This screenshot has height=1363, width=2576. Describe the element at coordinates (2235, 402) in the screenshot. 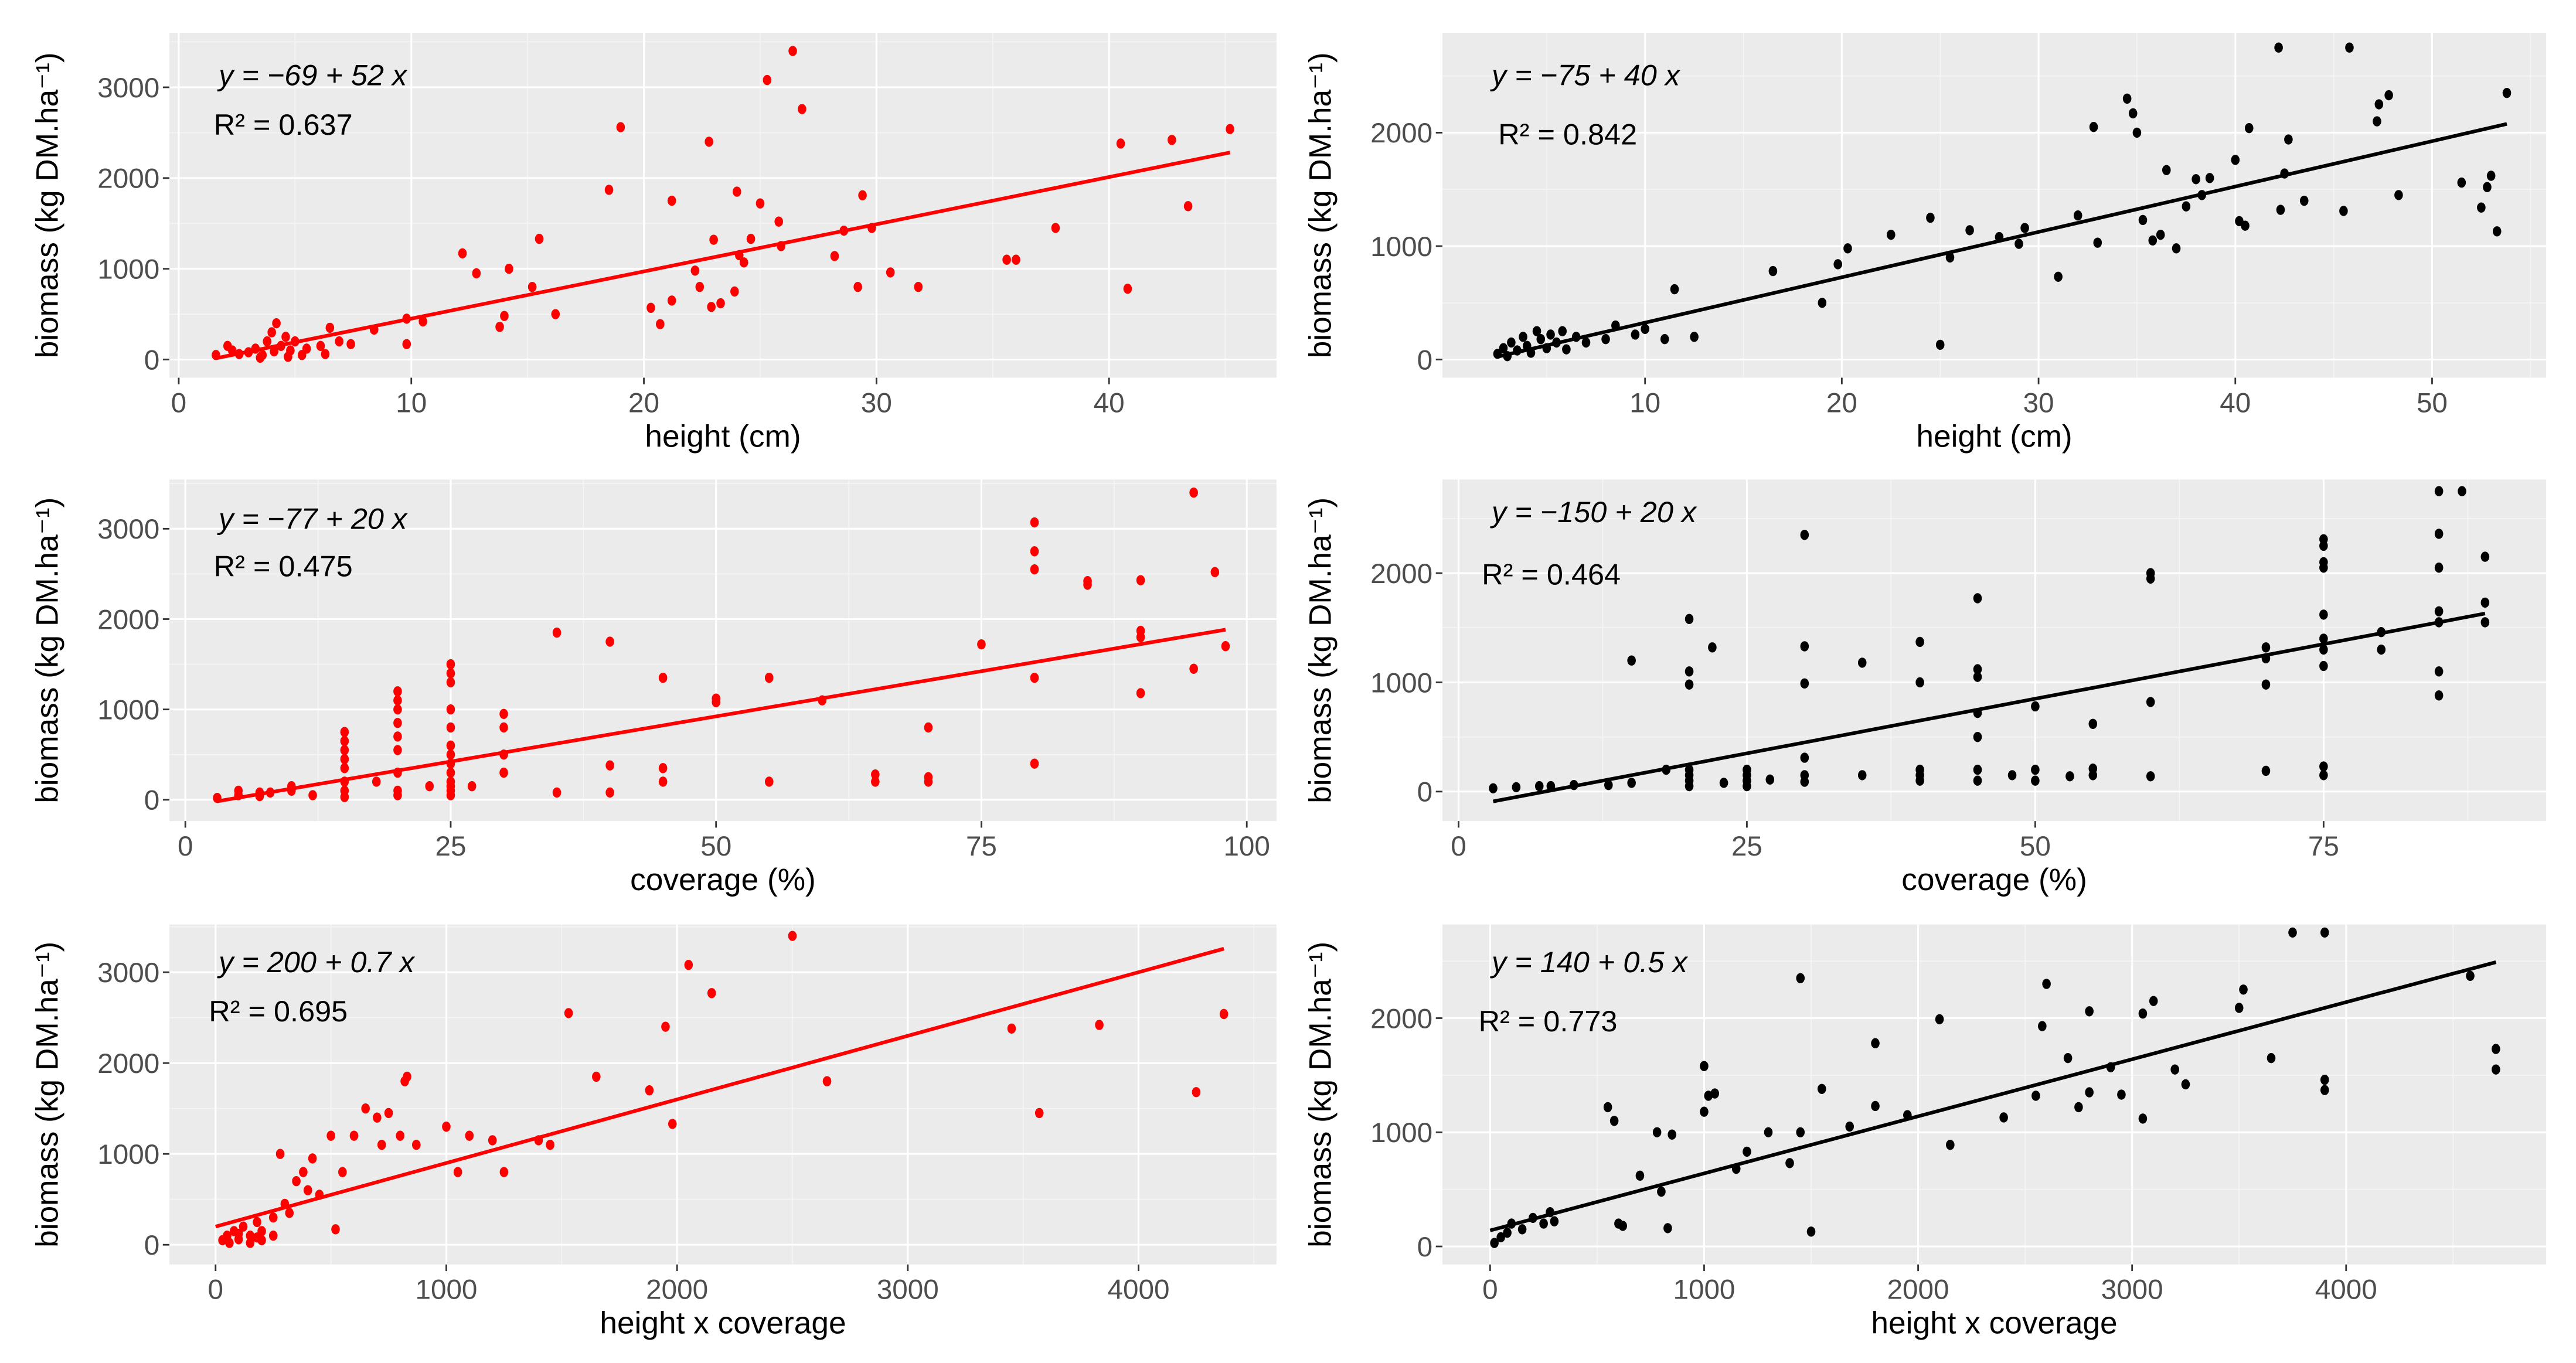

I see `x-tick-label: 40` at that location.